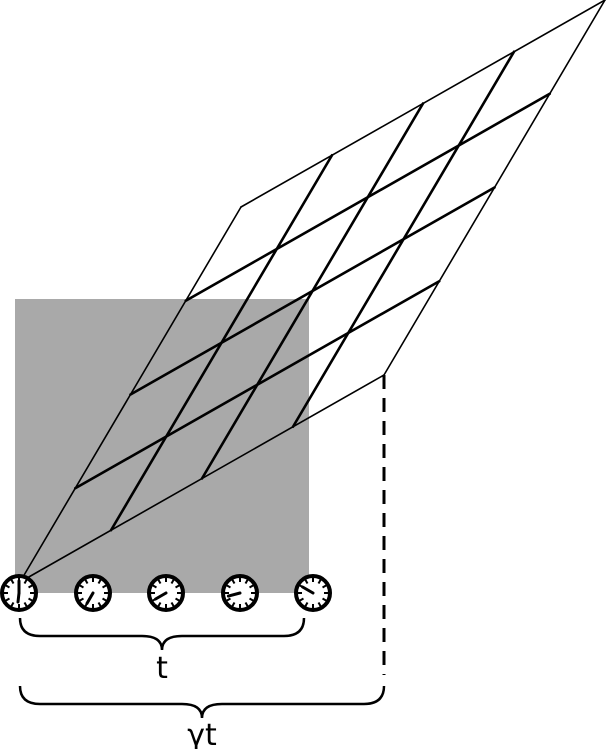  I want to click on clock-hour-hand, so click(18, 597).